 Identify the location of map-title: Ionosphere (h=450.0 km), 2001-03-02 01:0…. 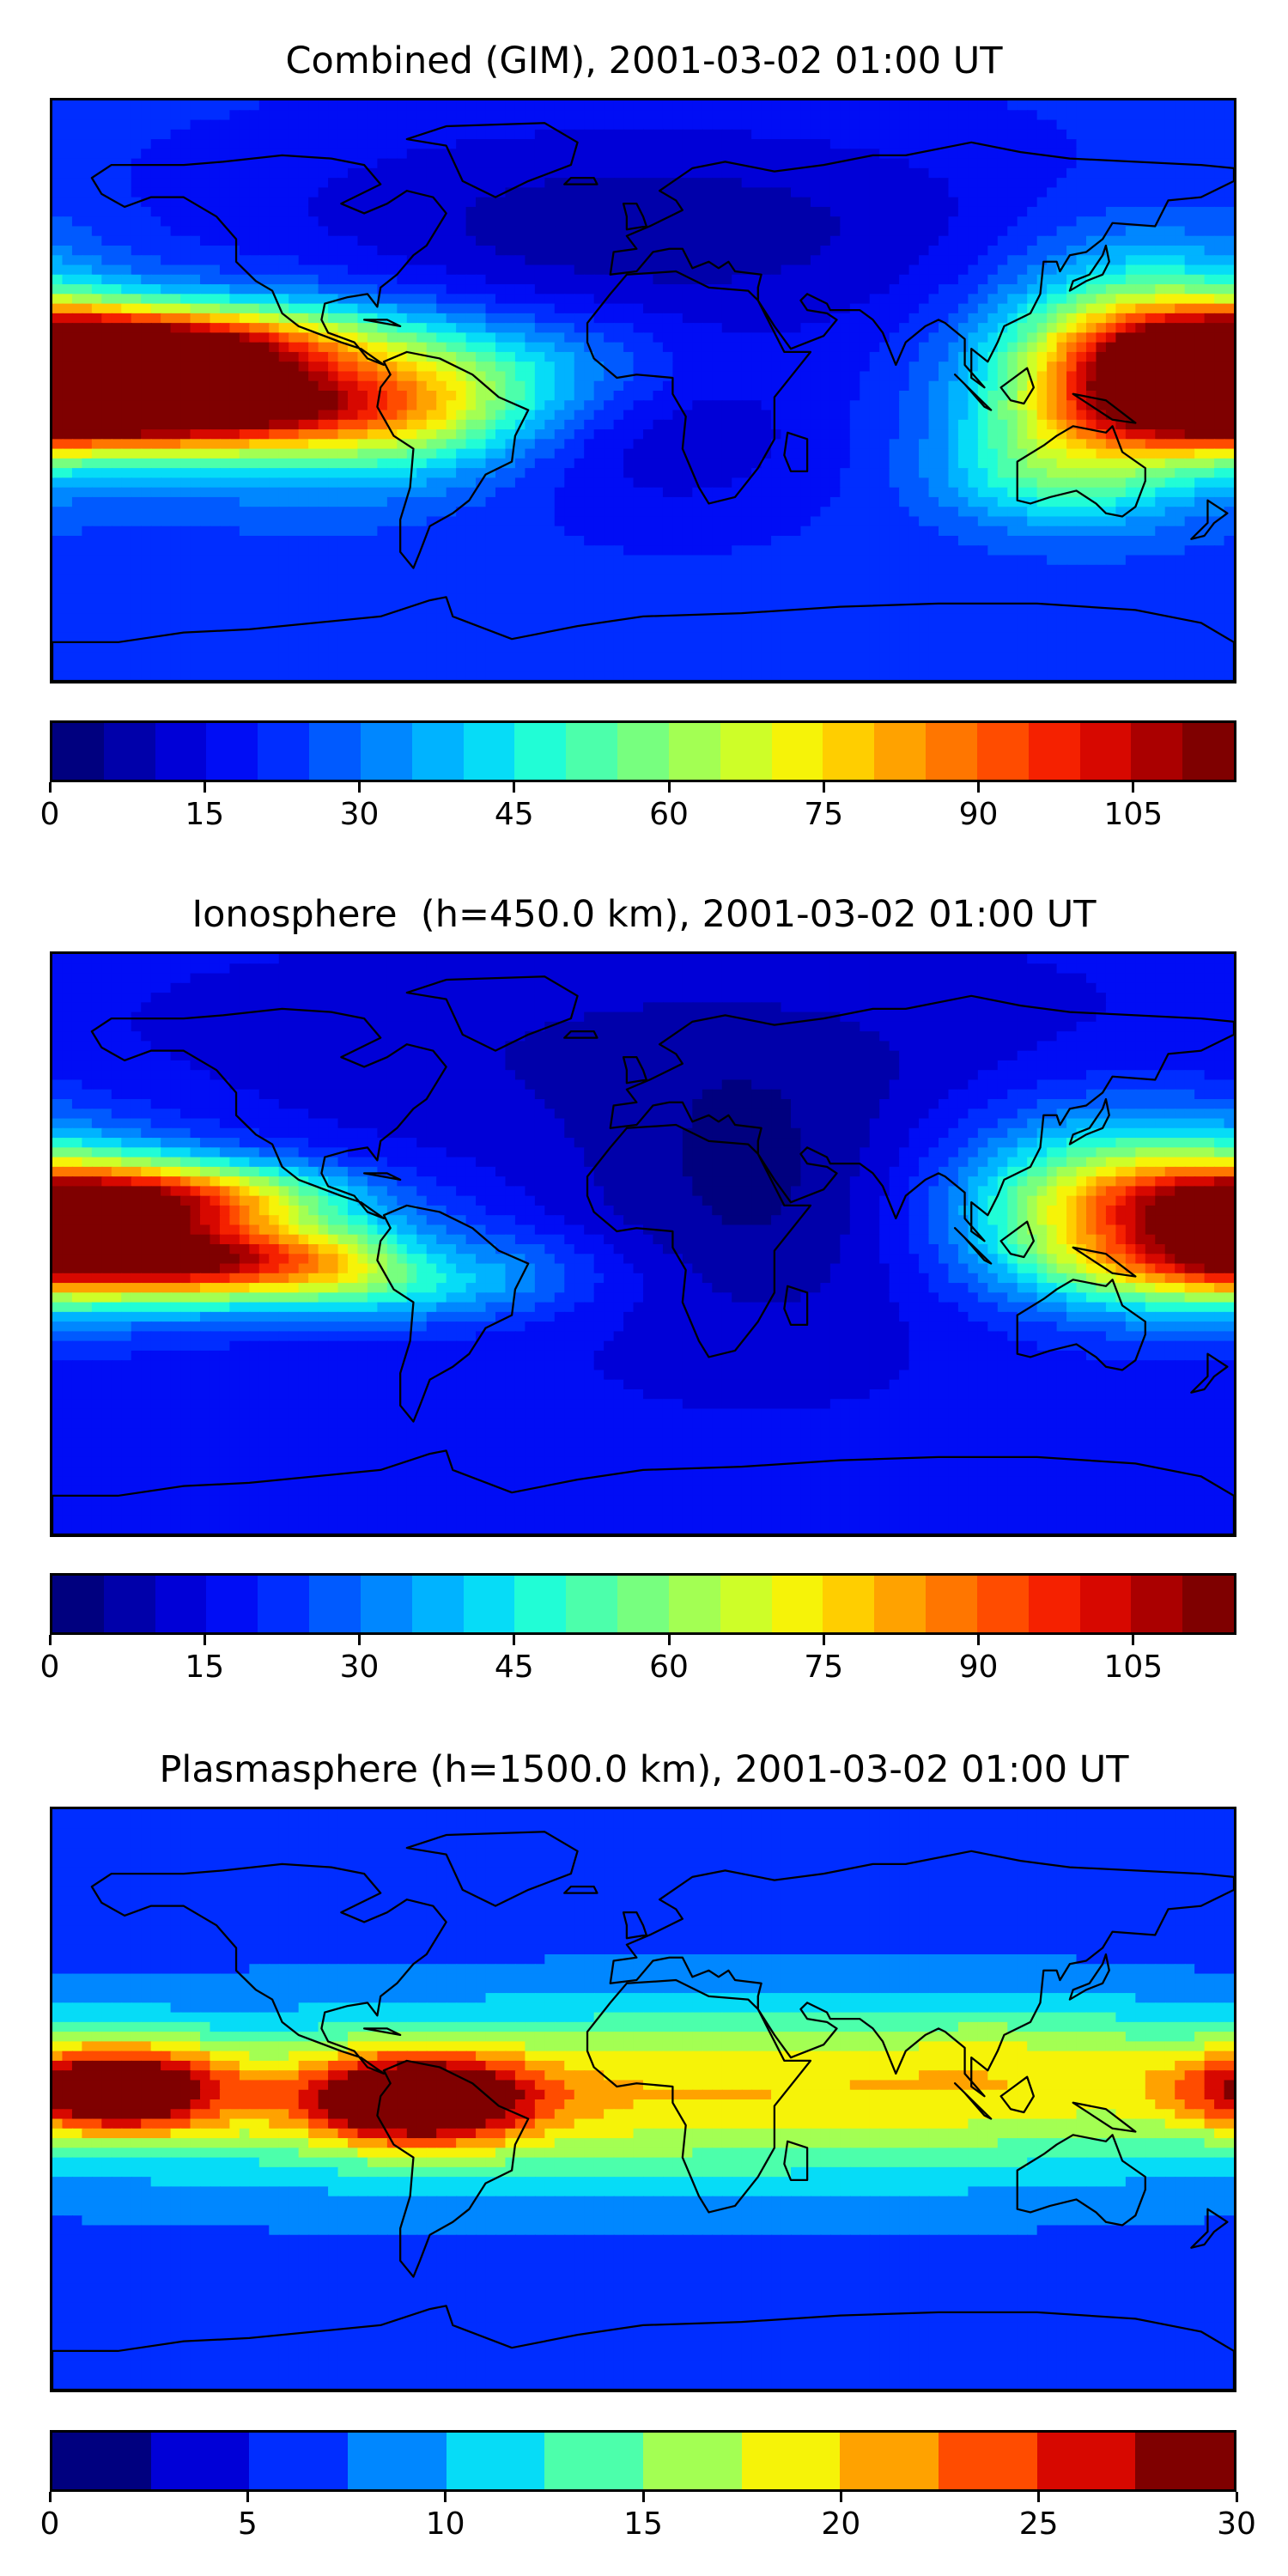
(644, 914).